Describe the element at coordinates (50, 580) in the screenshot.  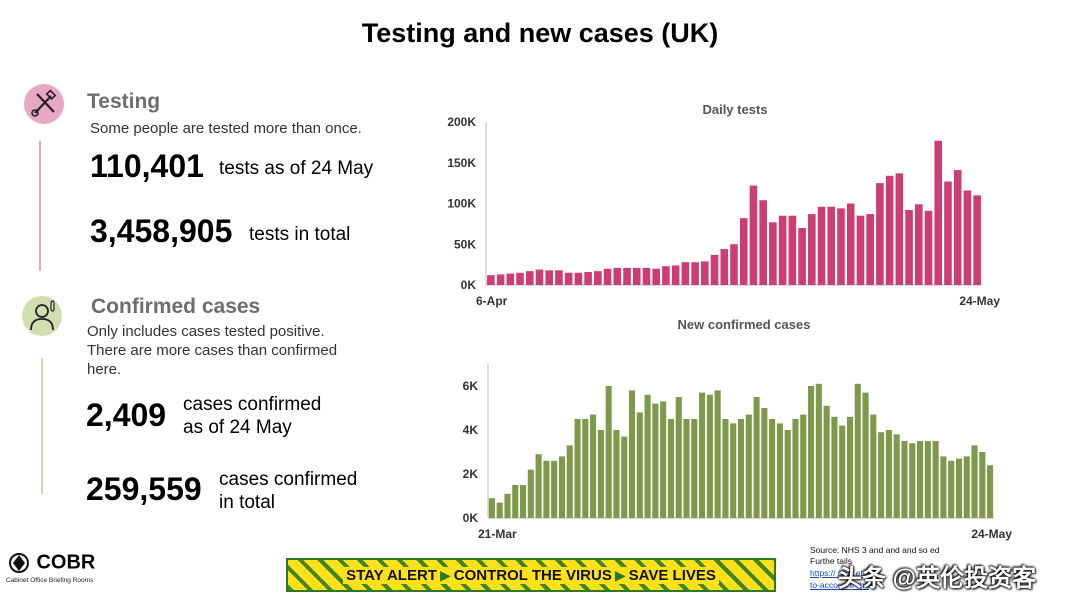
I see `logo-subtitle: Cabinet Office Briefing Rooms` at that location.